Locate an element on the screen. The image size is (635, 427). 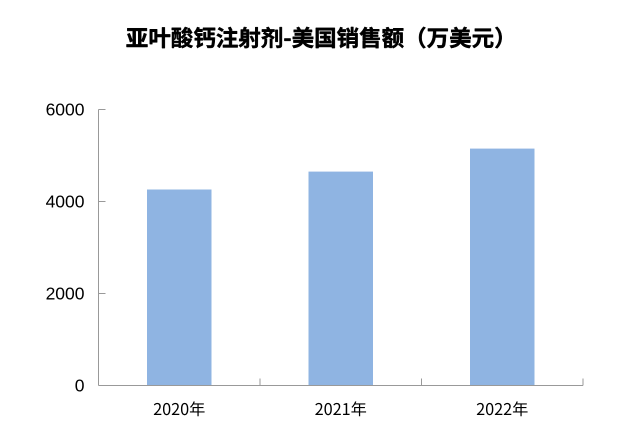
svg-text: 6000 is located at coordinates (65, 109).